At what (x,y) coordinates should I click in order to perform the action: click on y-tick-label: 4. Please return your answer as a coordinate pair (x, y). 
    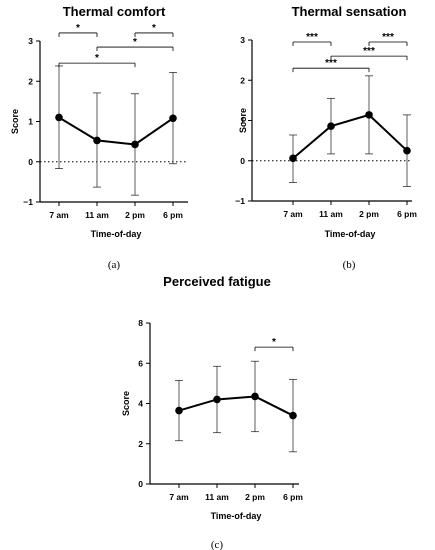
    Looking at the image, I should click on (140, 404).